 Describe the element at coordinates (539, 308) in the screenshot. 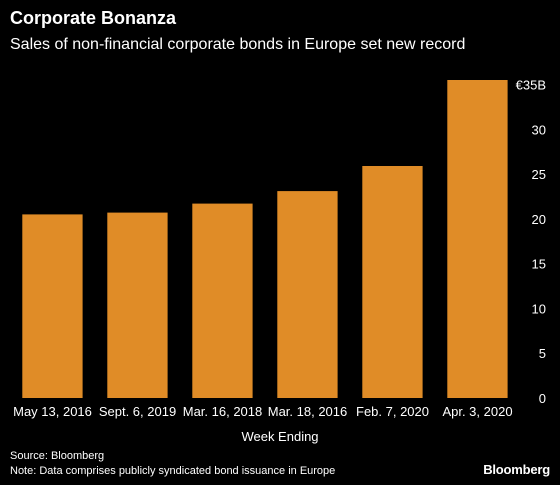

I see `y-tick-label: 10` at that location.